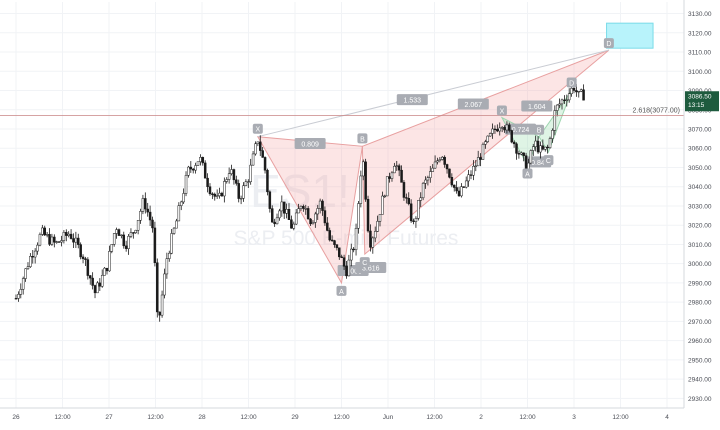 The height and width of the screenshot is (430, 720). What do you see at coordinates (433, 93) in the screenshot?
I see `pattern-line-xd` at bounding box center [433, 93].